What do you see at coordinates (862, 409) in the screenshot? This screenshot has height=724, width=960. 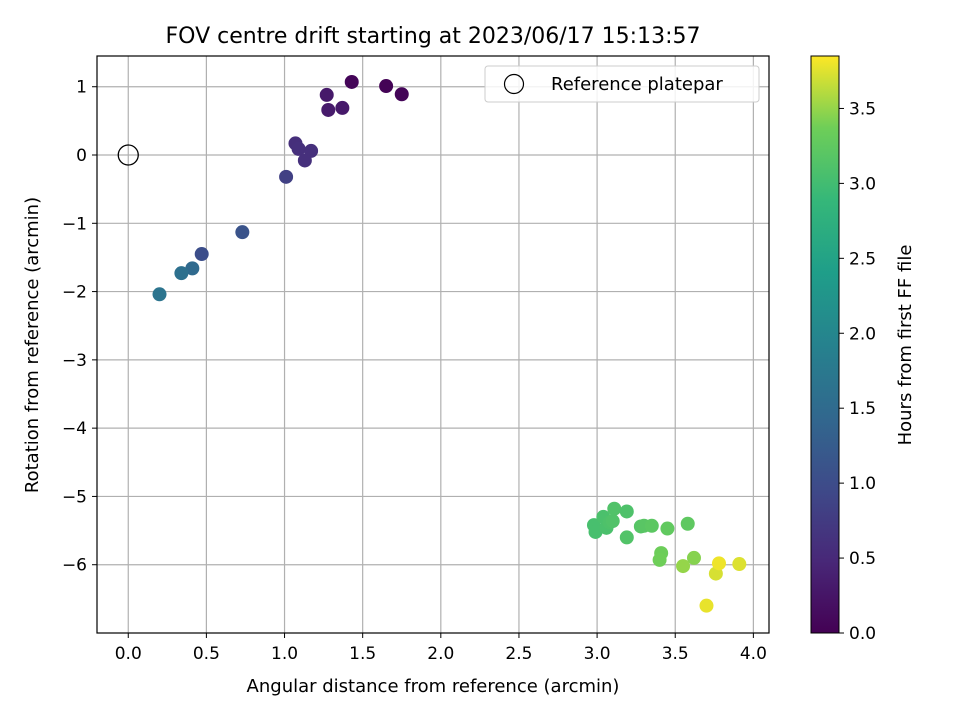 I see `colorbar-tick-label: 1.5` at bounding box center [862, 409].